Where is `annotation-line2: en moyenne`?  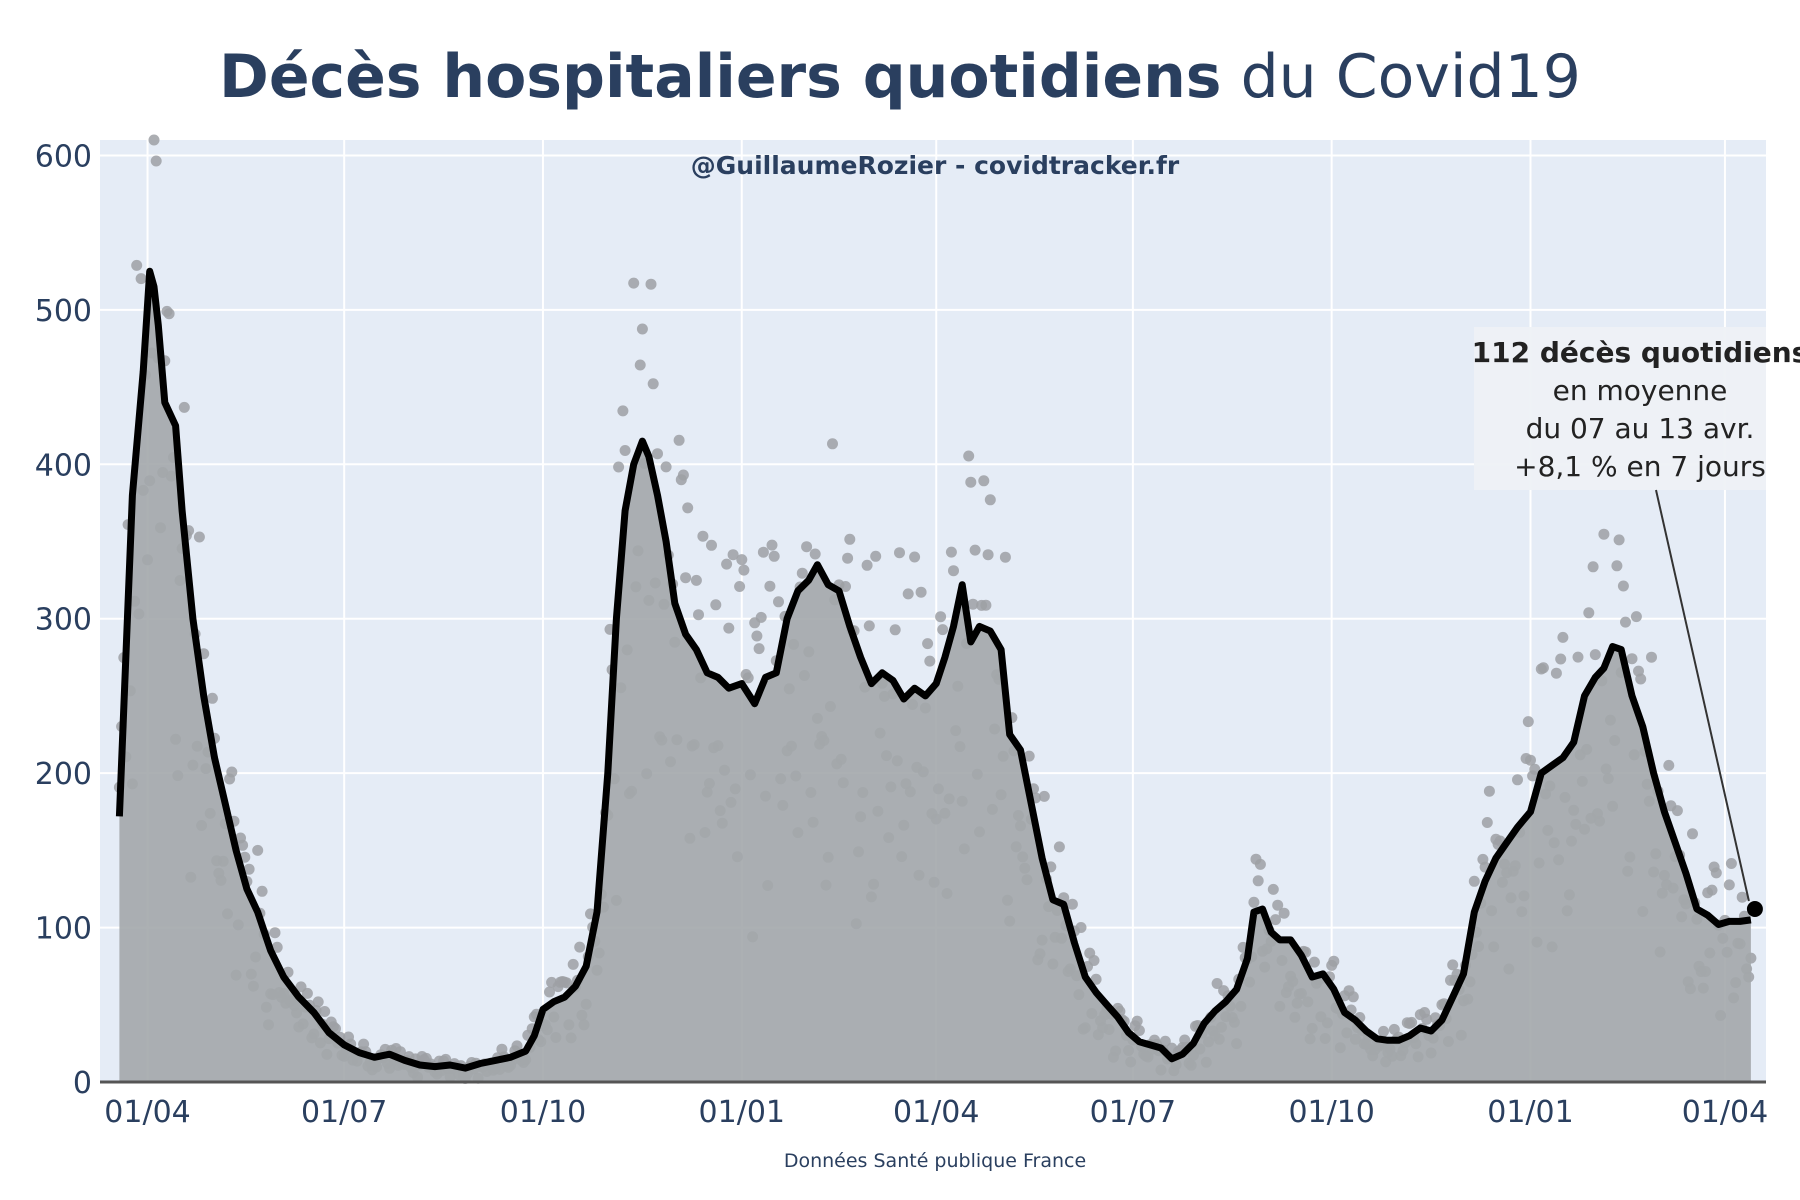
annotation-line2: en moyenne is located at coordinates (1640, 390).